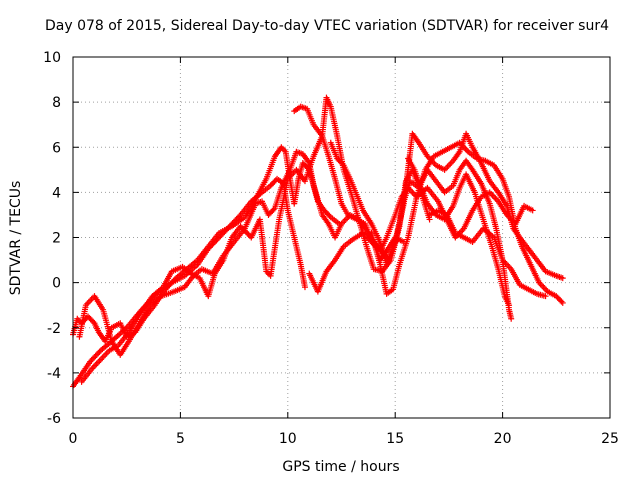 The height and width of the screenshot is (480, 640). I want to click on x-tick-label: 20, so click(503, 439).